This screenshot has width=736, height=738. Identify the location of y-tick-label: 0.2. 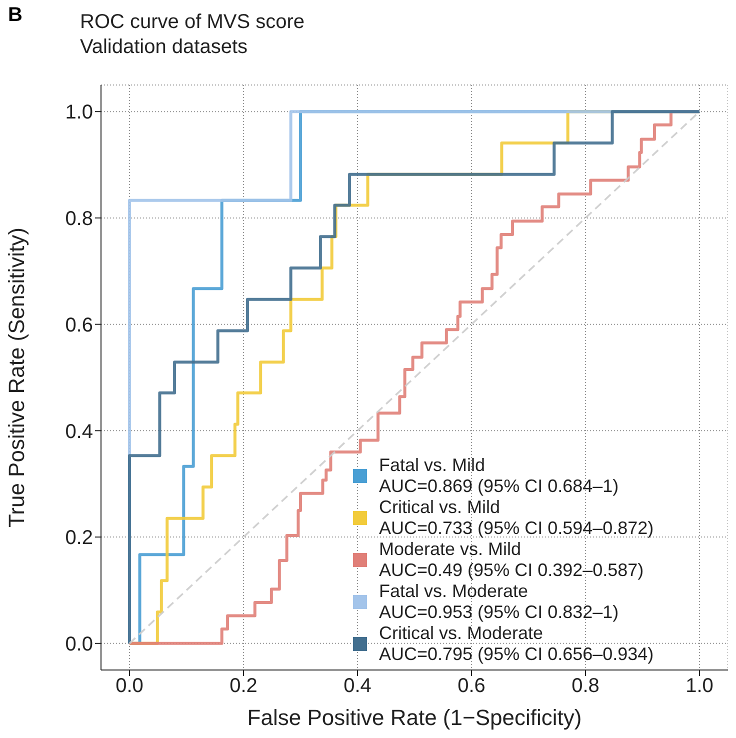
(79, 538).